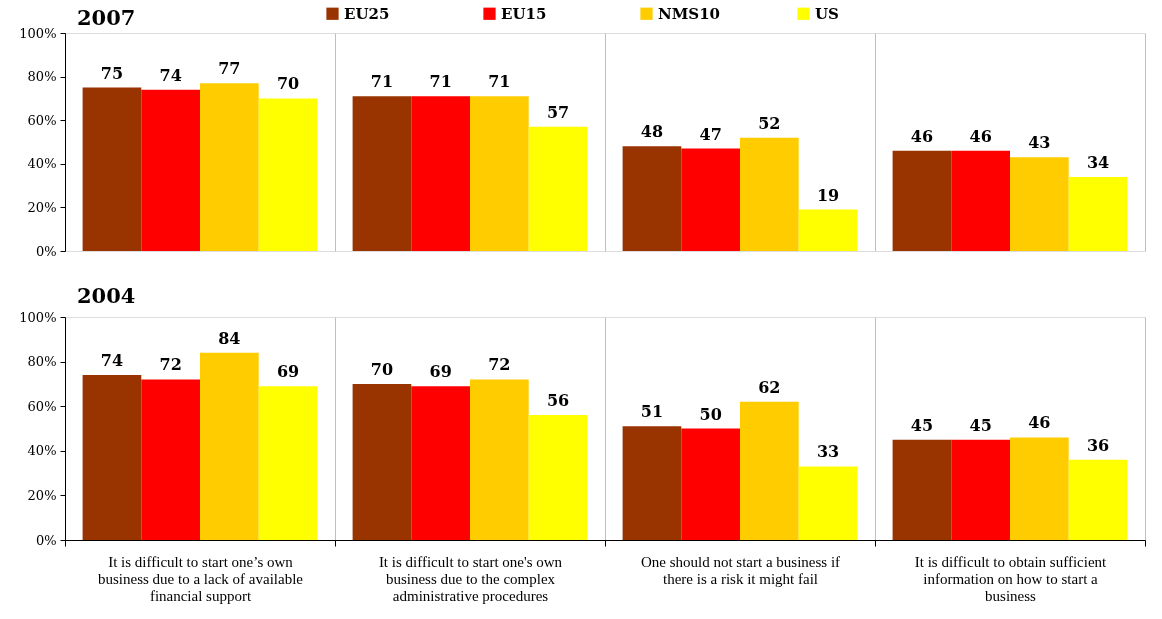 Image resolution: width=1162 pixels, height=619 pixels. What do you see at coordinates (558, 112) in the screenshot?
I see `data-label: 57` at bounding box center [558, 112].